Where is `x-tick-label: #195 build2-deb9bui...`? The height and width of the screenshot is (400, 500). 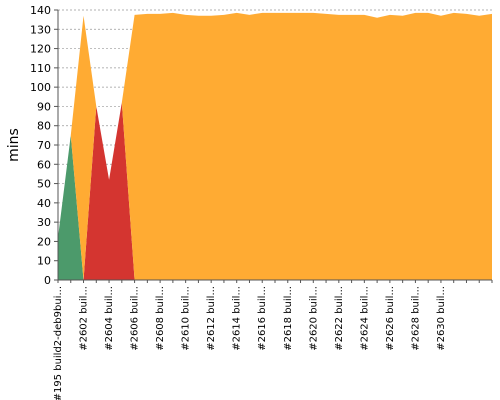
x-tick-label: #195 build2-deb9bui... is located at coordinates (58, 343).